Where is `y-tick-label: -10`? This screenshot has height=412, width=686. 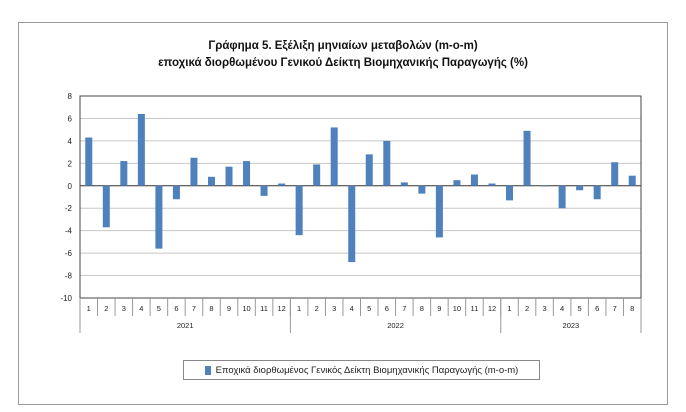 y-tick-label: -10 is located at coordinates (66, 298).